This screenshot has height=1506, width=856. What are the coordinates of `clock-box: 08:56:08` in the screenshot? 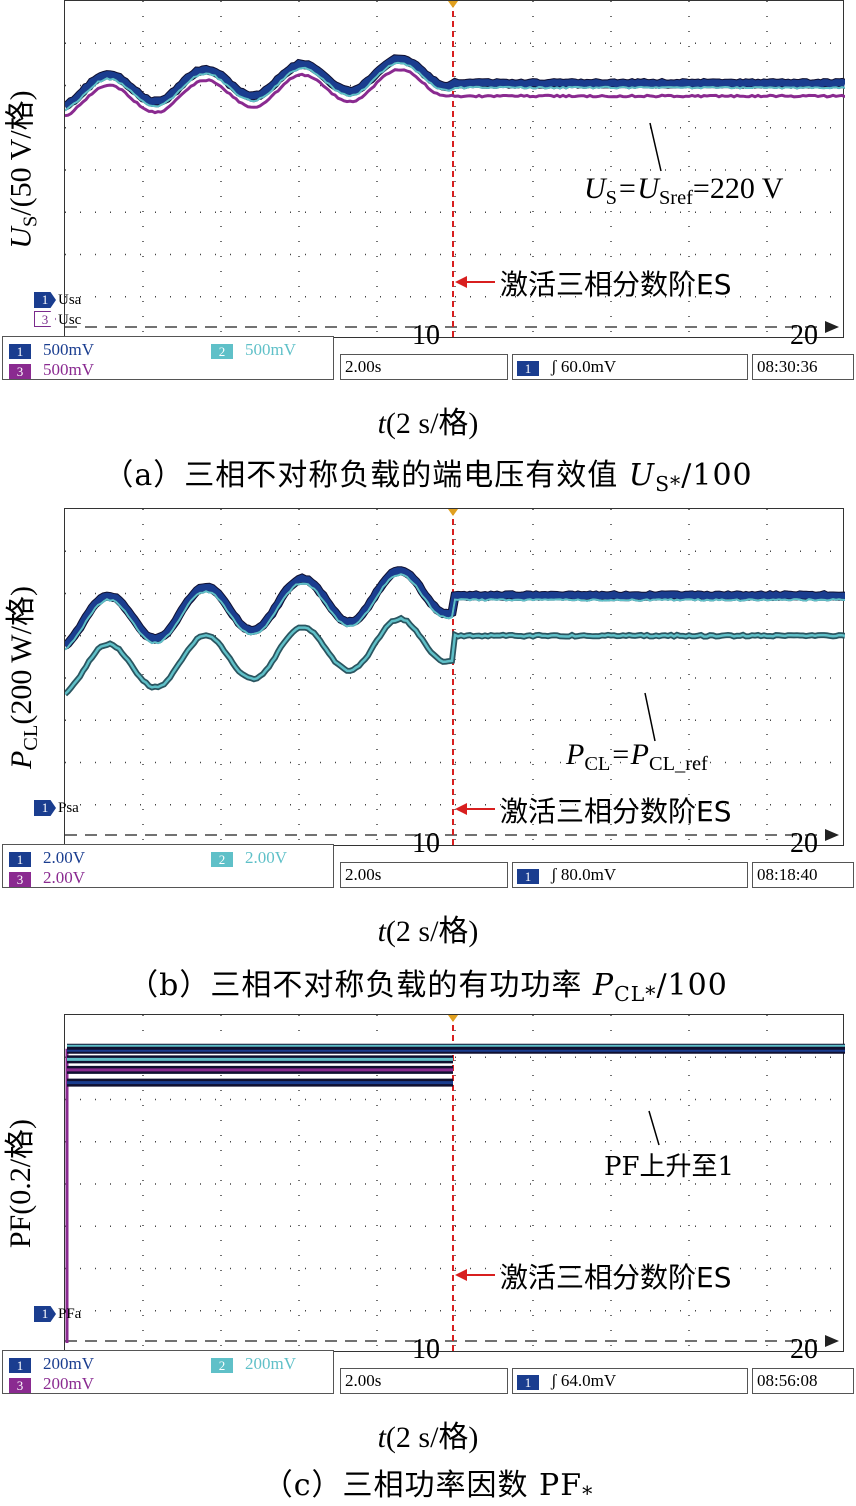 It's located at (803, 1381).